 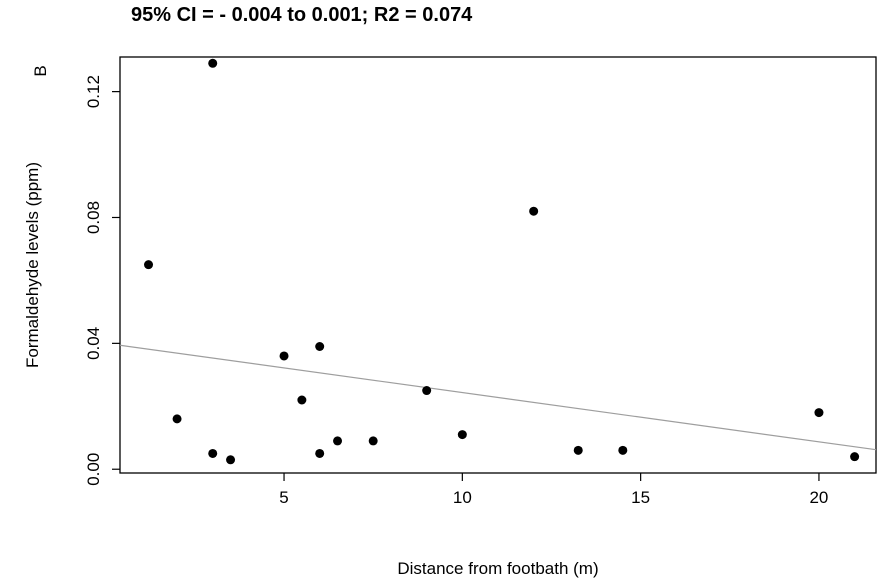 I want to click on y-axis-title: Formaldehyde levels (ppm), so click(x=32, y=265).